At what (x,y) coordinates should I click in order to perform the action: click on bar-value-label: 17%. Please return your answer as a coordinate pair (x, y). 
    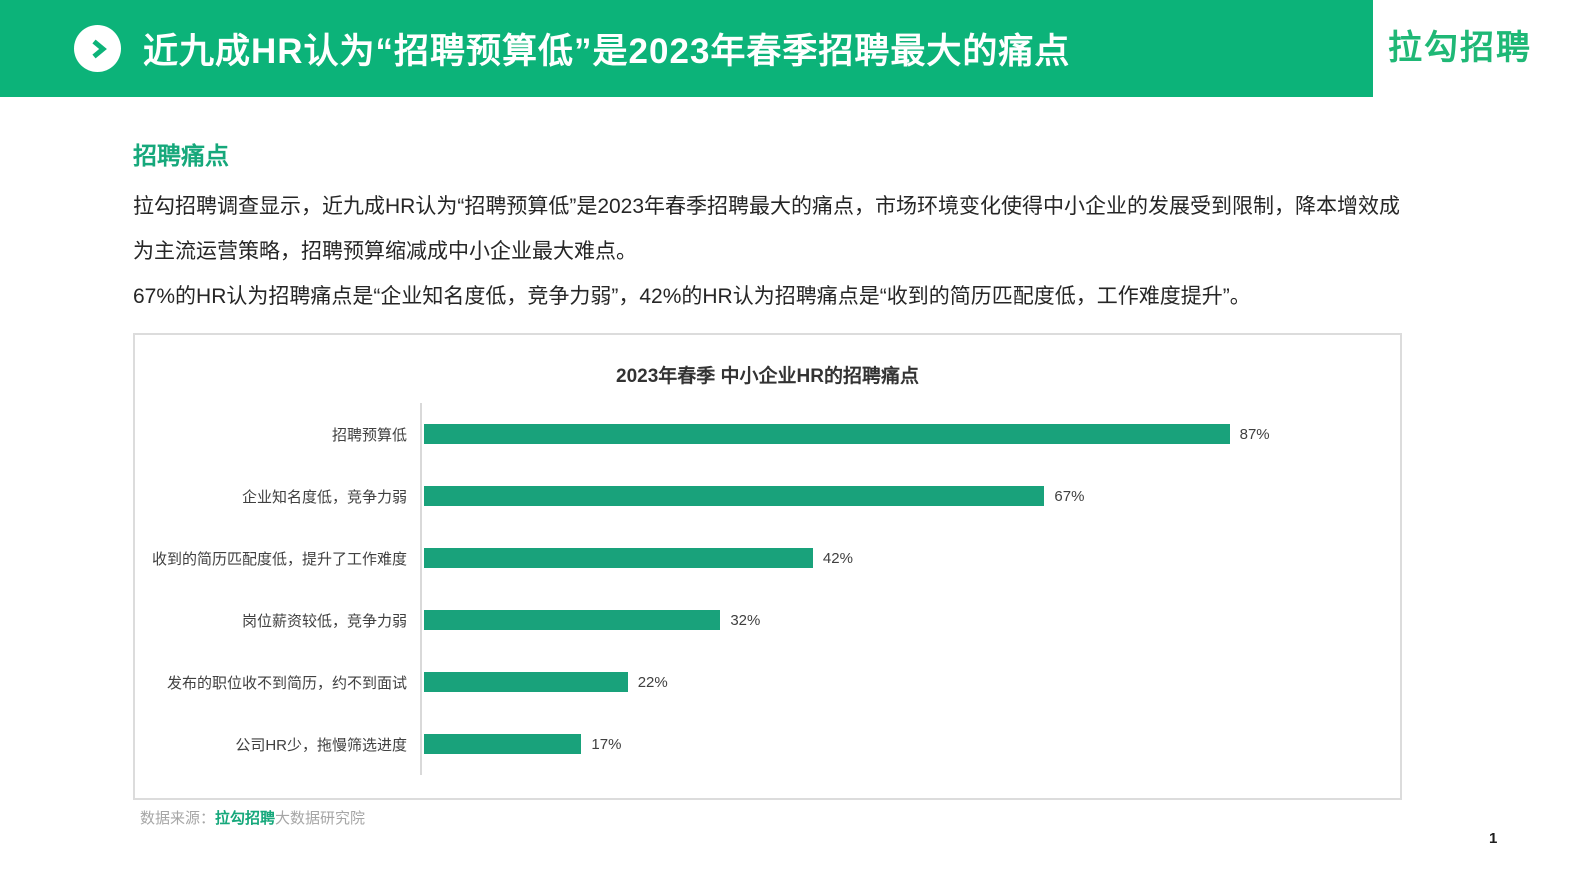
    Looking at the image, I should click on (606, 744).